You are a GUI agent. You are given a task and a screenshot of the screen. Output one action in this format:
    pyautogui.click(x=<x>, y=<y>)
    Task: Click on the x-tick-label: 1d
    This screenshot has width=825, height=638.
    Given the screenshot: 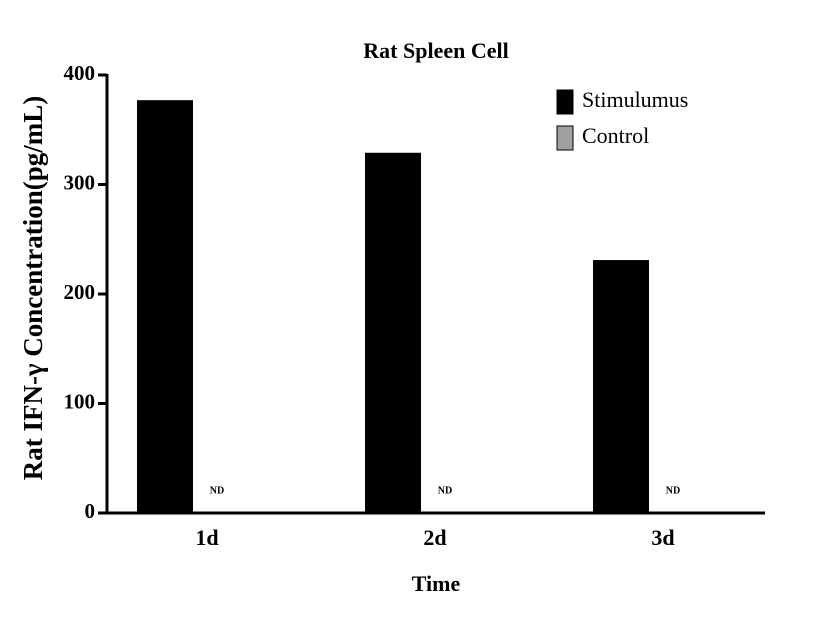 What is the action you would take?
    pyautogui.click(x=206, y=537)
    